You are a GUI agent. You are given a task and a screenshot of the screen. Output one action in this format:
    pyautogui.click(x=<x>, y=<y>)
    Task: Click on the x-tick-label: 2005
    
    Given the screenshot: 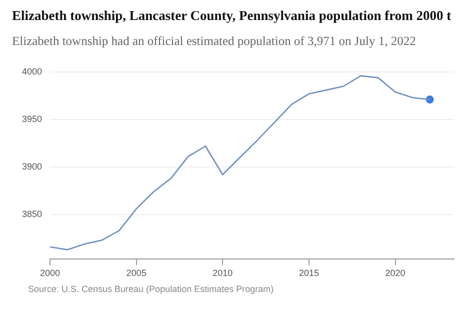 What is the action you would take?
    pyautogui.click(x=136, y=273)
    